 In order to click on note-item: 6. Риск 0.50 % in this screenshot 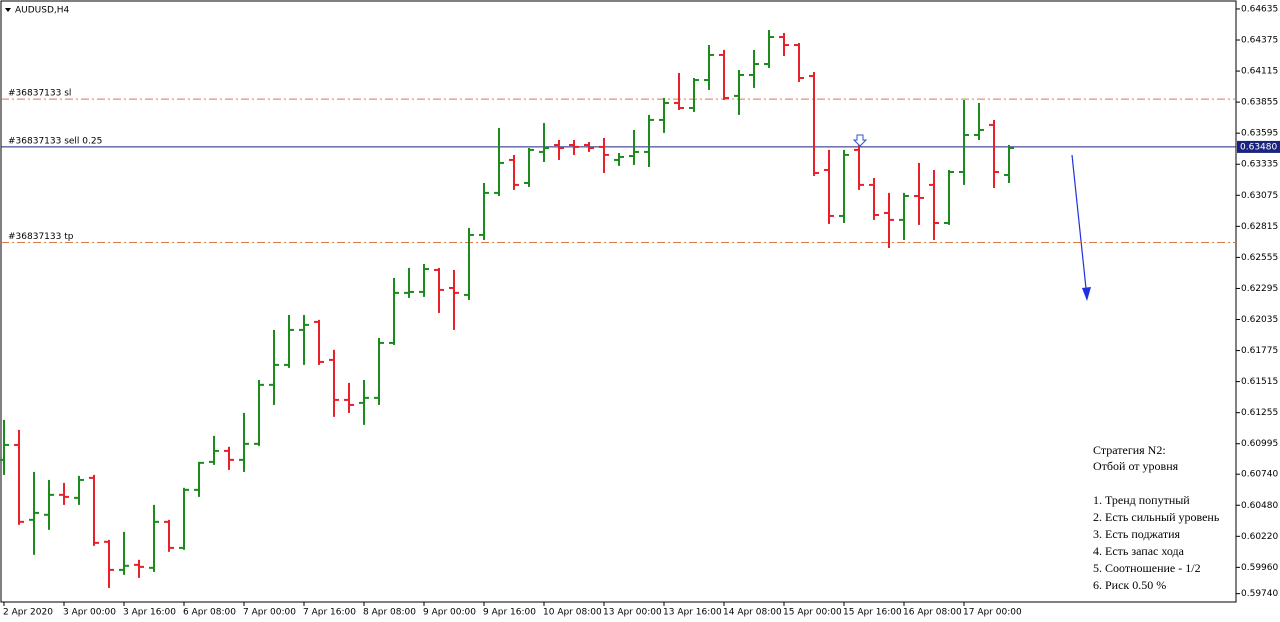, I will do `click(1129, 585)`.